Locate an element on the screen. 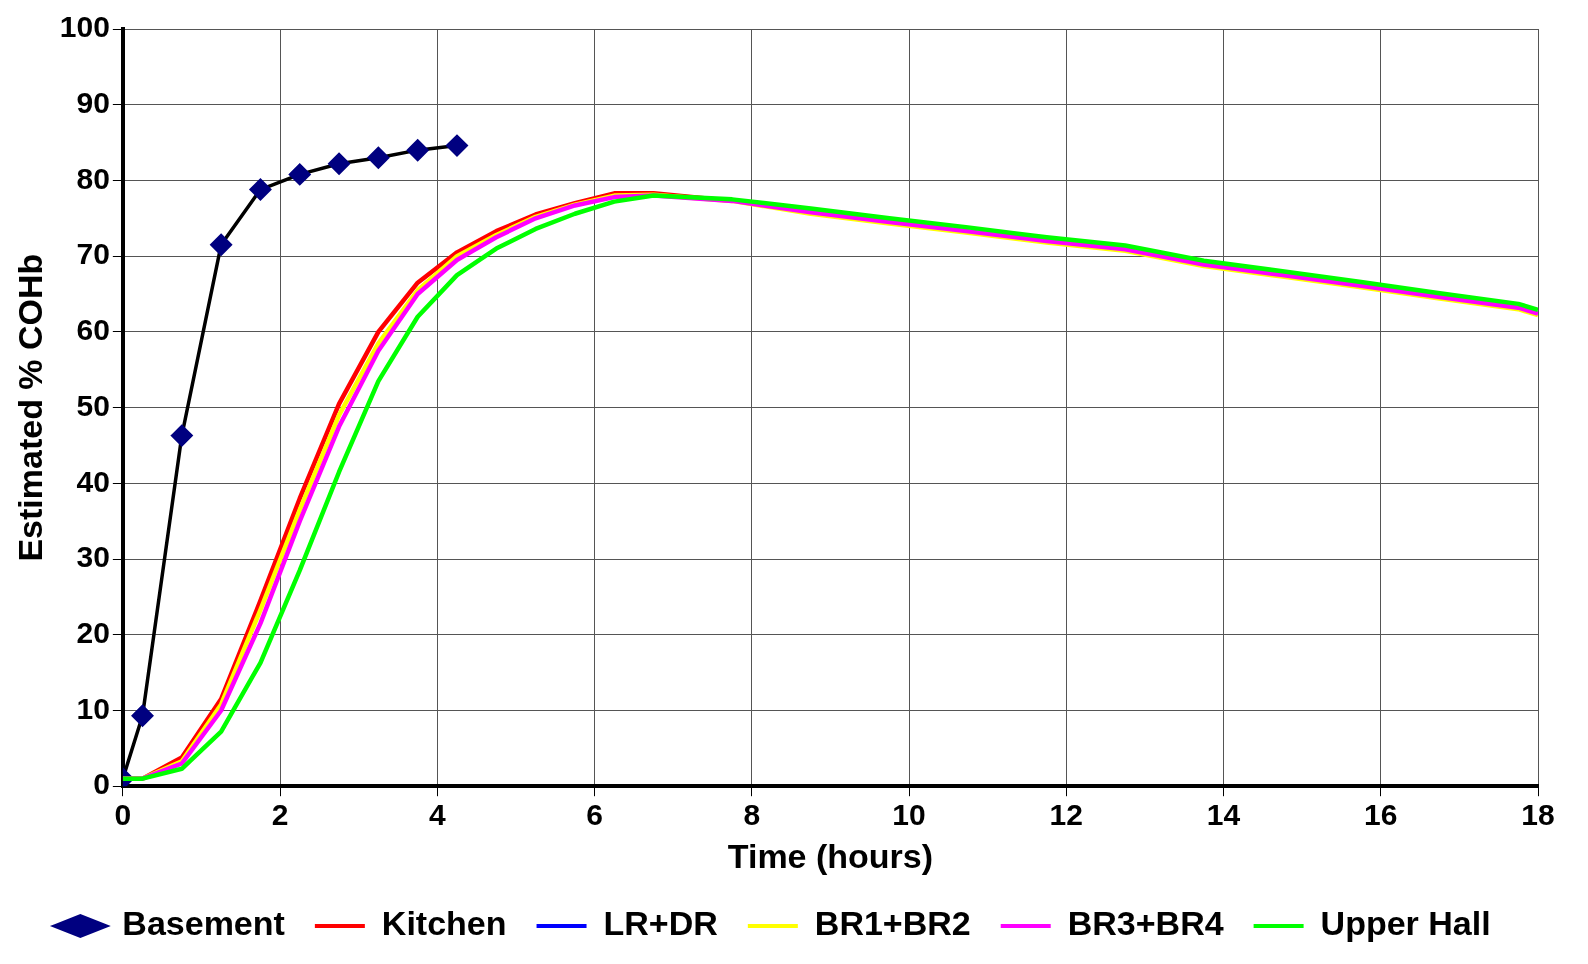  y-tick-label: 10 is located at coordinates (93, 708).